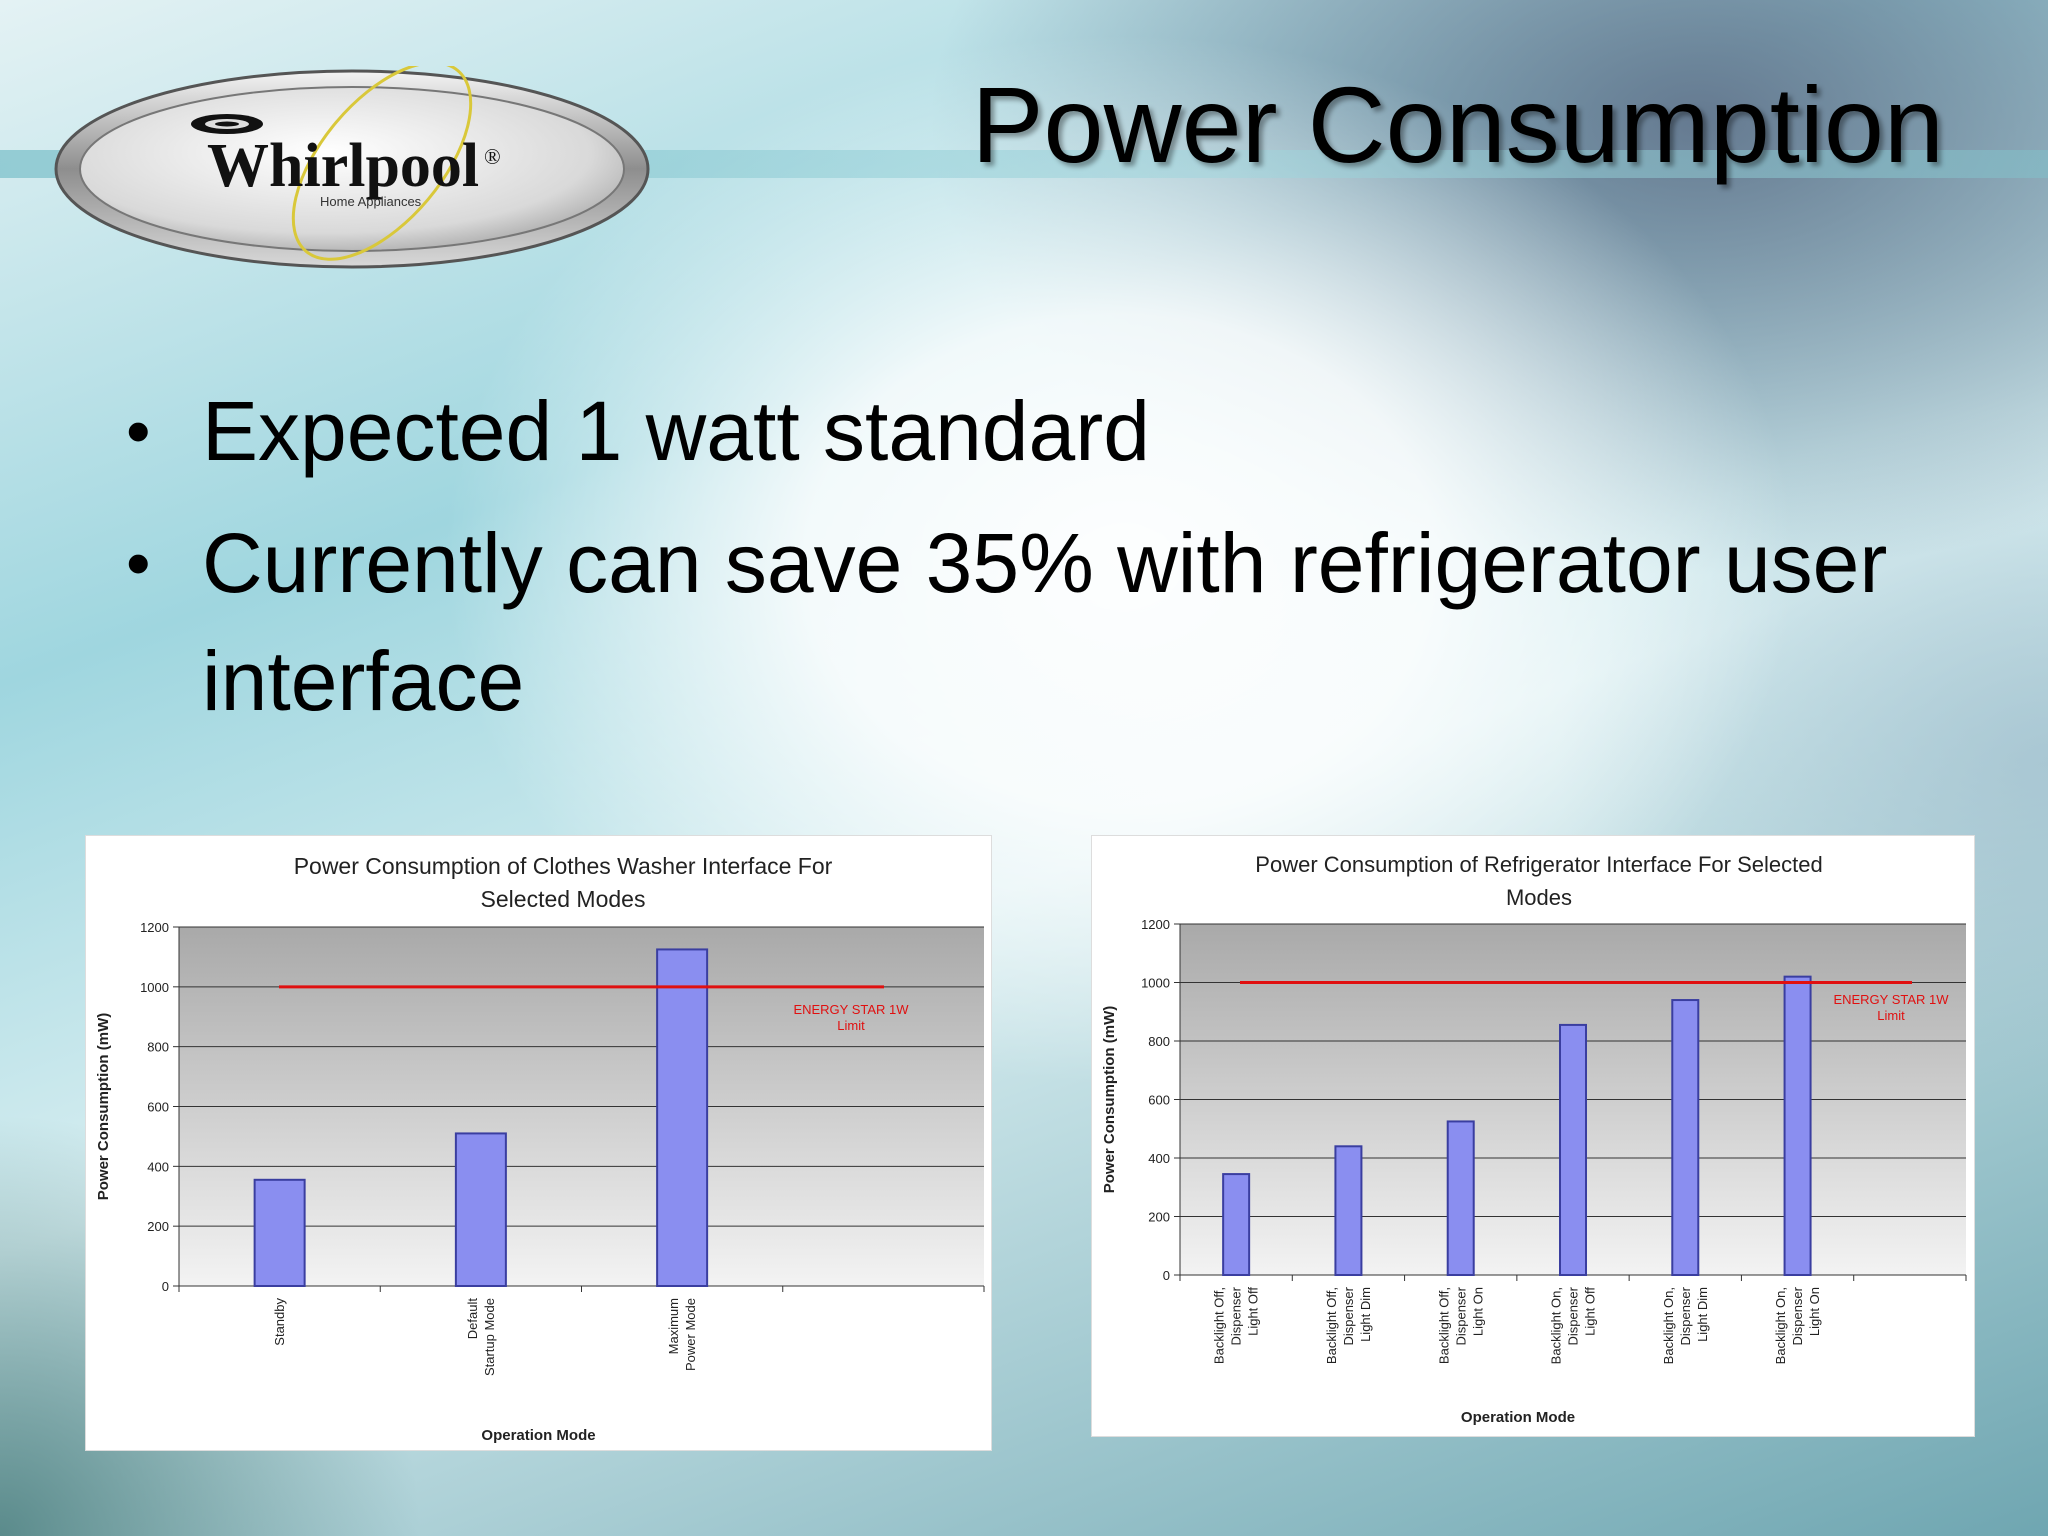  I want to click on logo-trademark: ®, so click(492, 156).